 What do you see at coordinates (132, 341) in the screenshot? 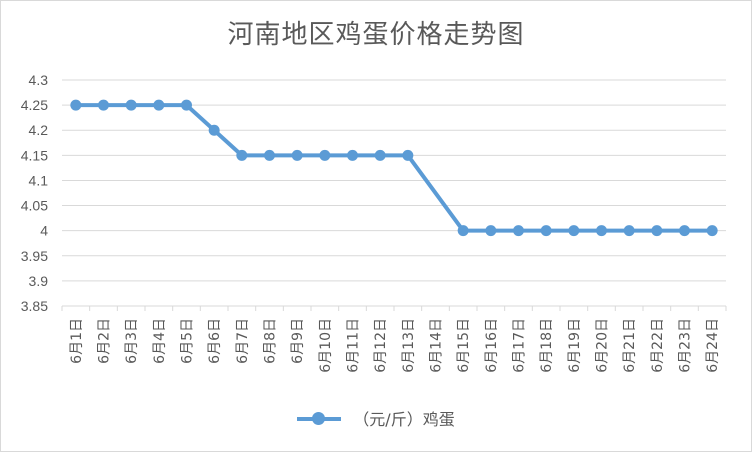
I see `x-tick-label: 6月3日` at bounding box center [132, 341].